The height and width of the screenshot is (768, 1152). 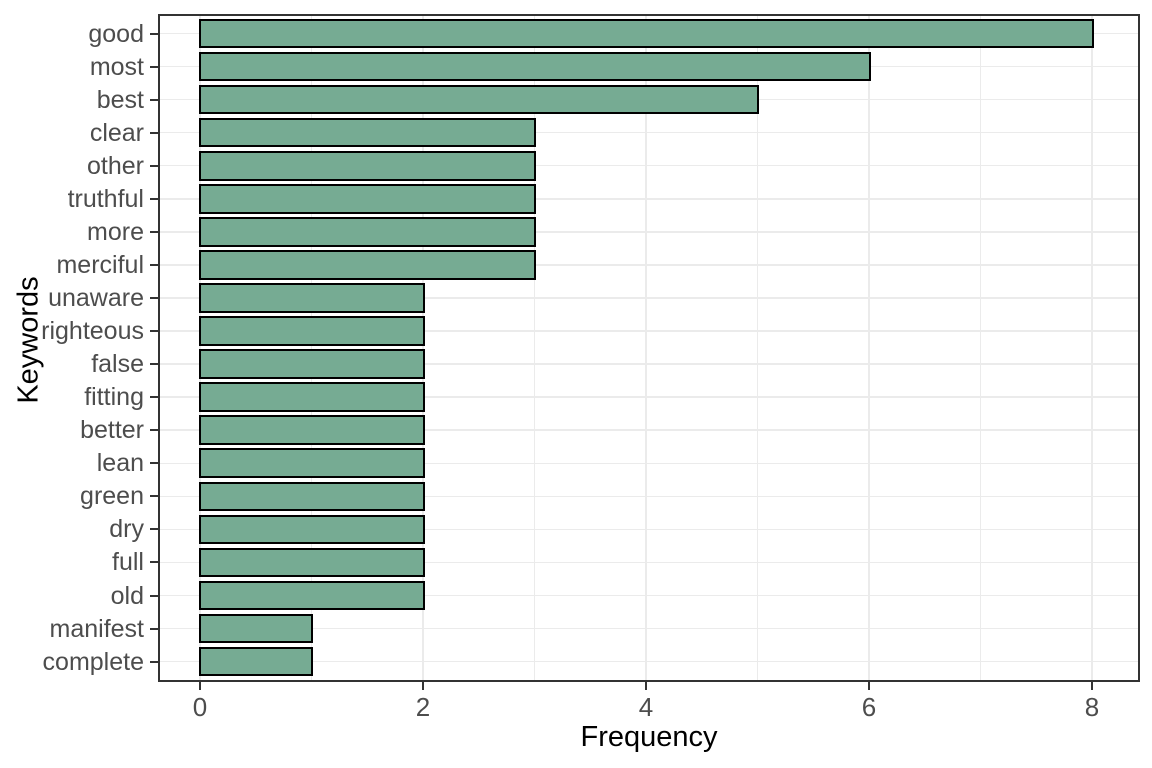 I want to click on y-category-label: good, so click(x=116, y=33).